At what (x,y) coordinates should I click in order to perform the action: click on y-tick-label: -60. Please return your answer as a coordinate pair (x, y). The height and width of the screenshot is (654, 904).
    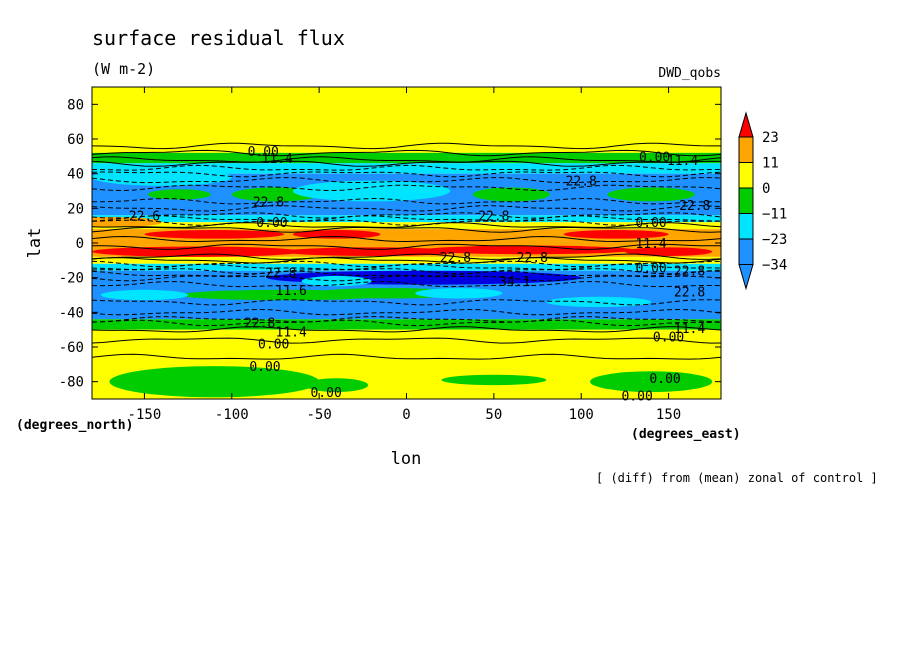
    Looking at the image, I should click on (71, 348).